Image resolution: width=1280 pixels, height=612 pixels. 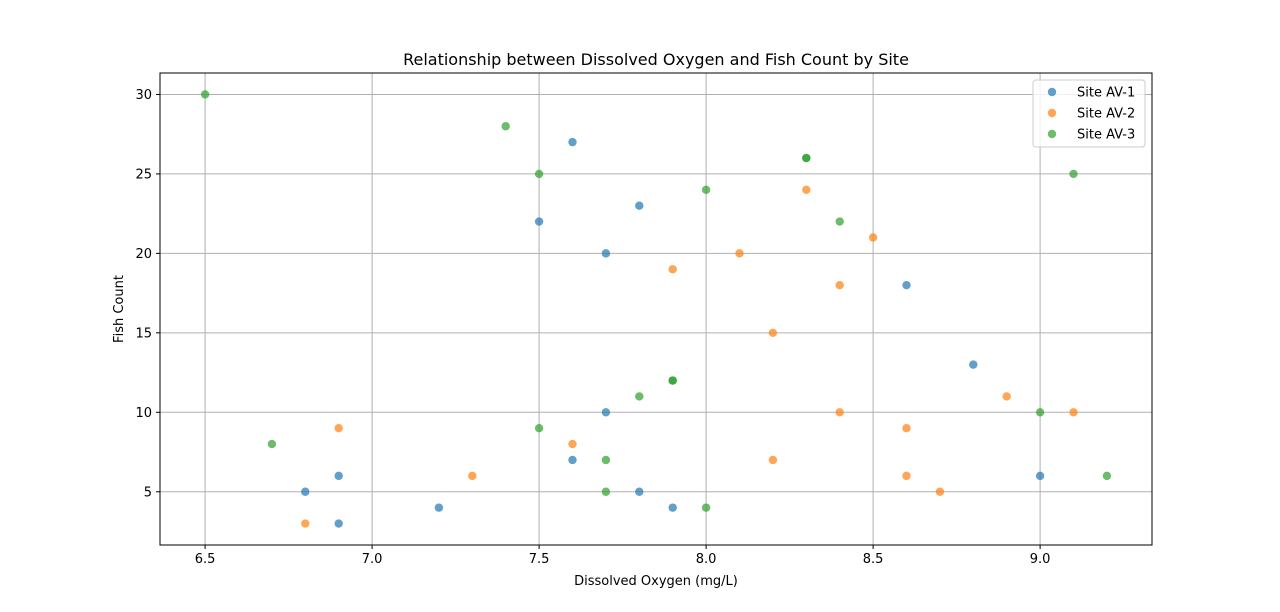 I want to click on x-tick-label: 8.0, so click(x=706, y=559).